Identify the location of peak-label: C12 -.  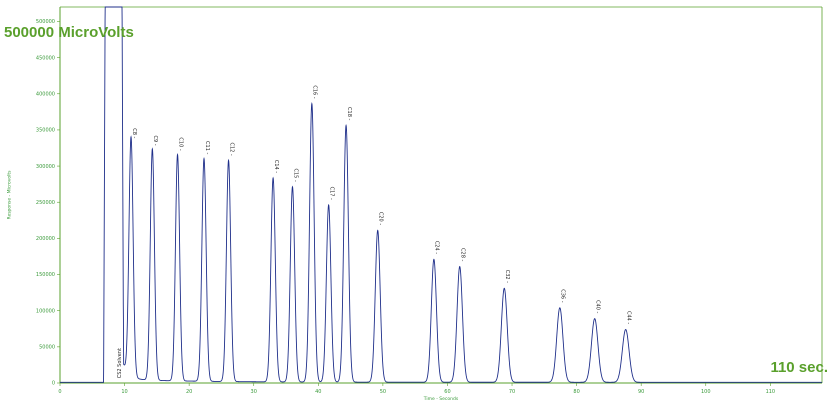
(231, 148).